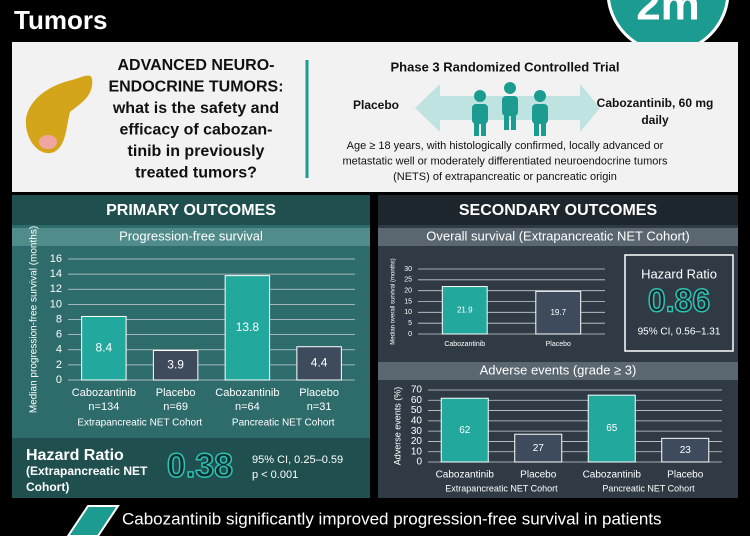 The image size is (750, 536). Describe the element at coordinates (394, 301) in the screenshot. I see `y-axis-label: Median overall survival (months)` at that location.